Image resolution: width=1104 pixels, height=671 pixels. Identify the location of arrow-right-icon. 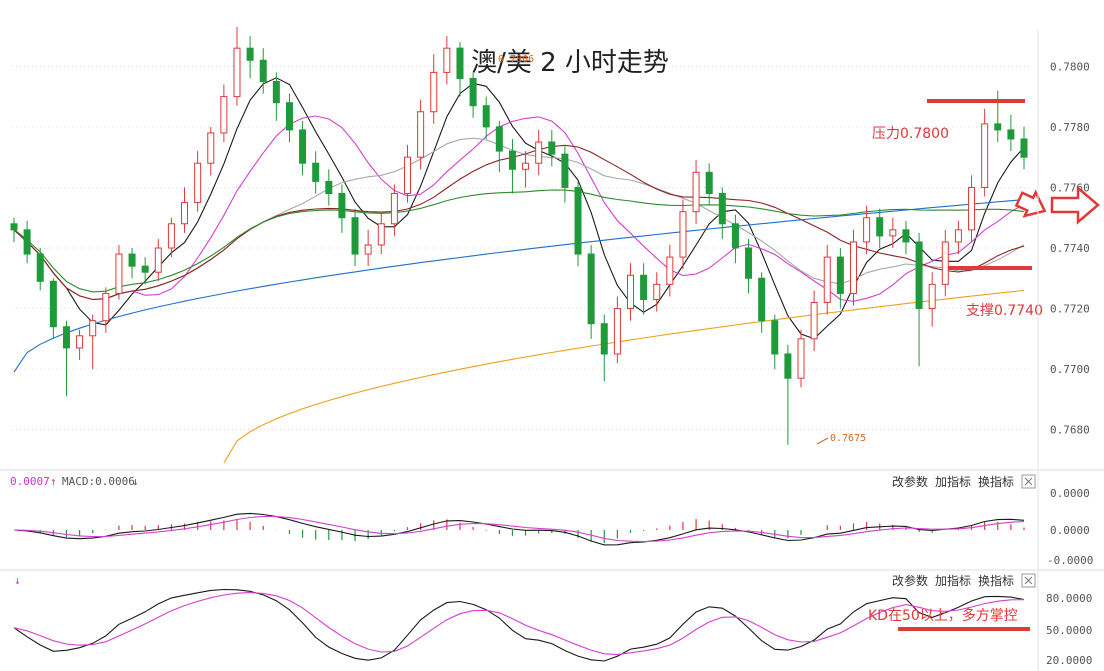
(1075, 205).